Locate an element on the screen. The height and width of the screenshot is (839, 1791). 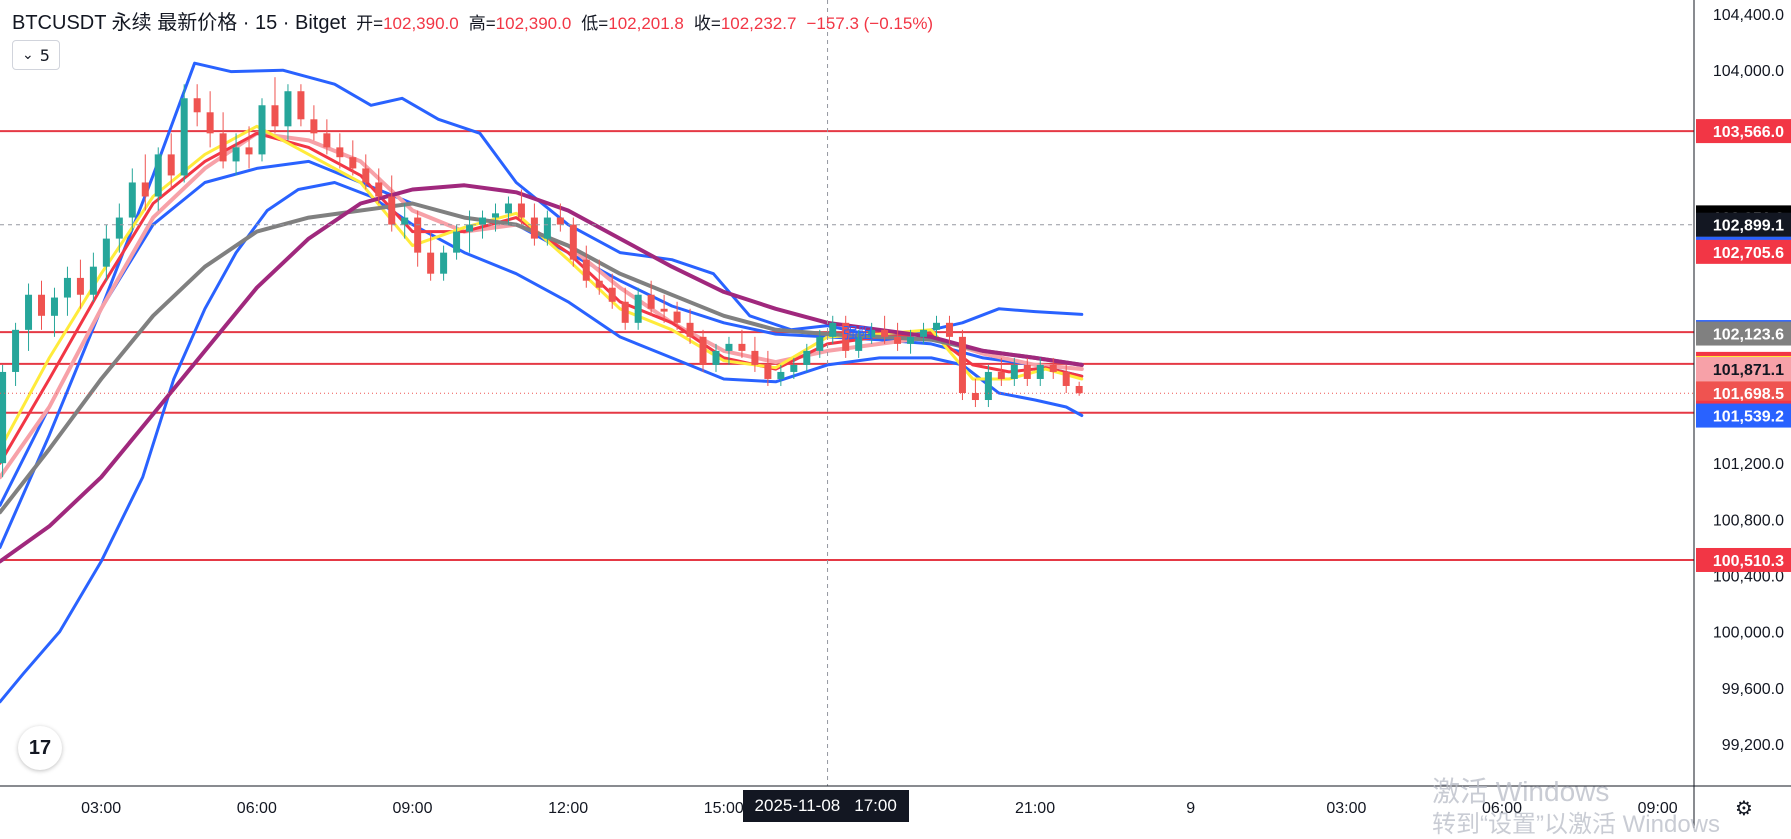
change-value: −157.3 (−0.15%) is located at coordinates (870, 23).